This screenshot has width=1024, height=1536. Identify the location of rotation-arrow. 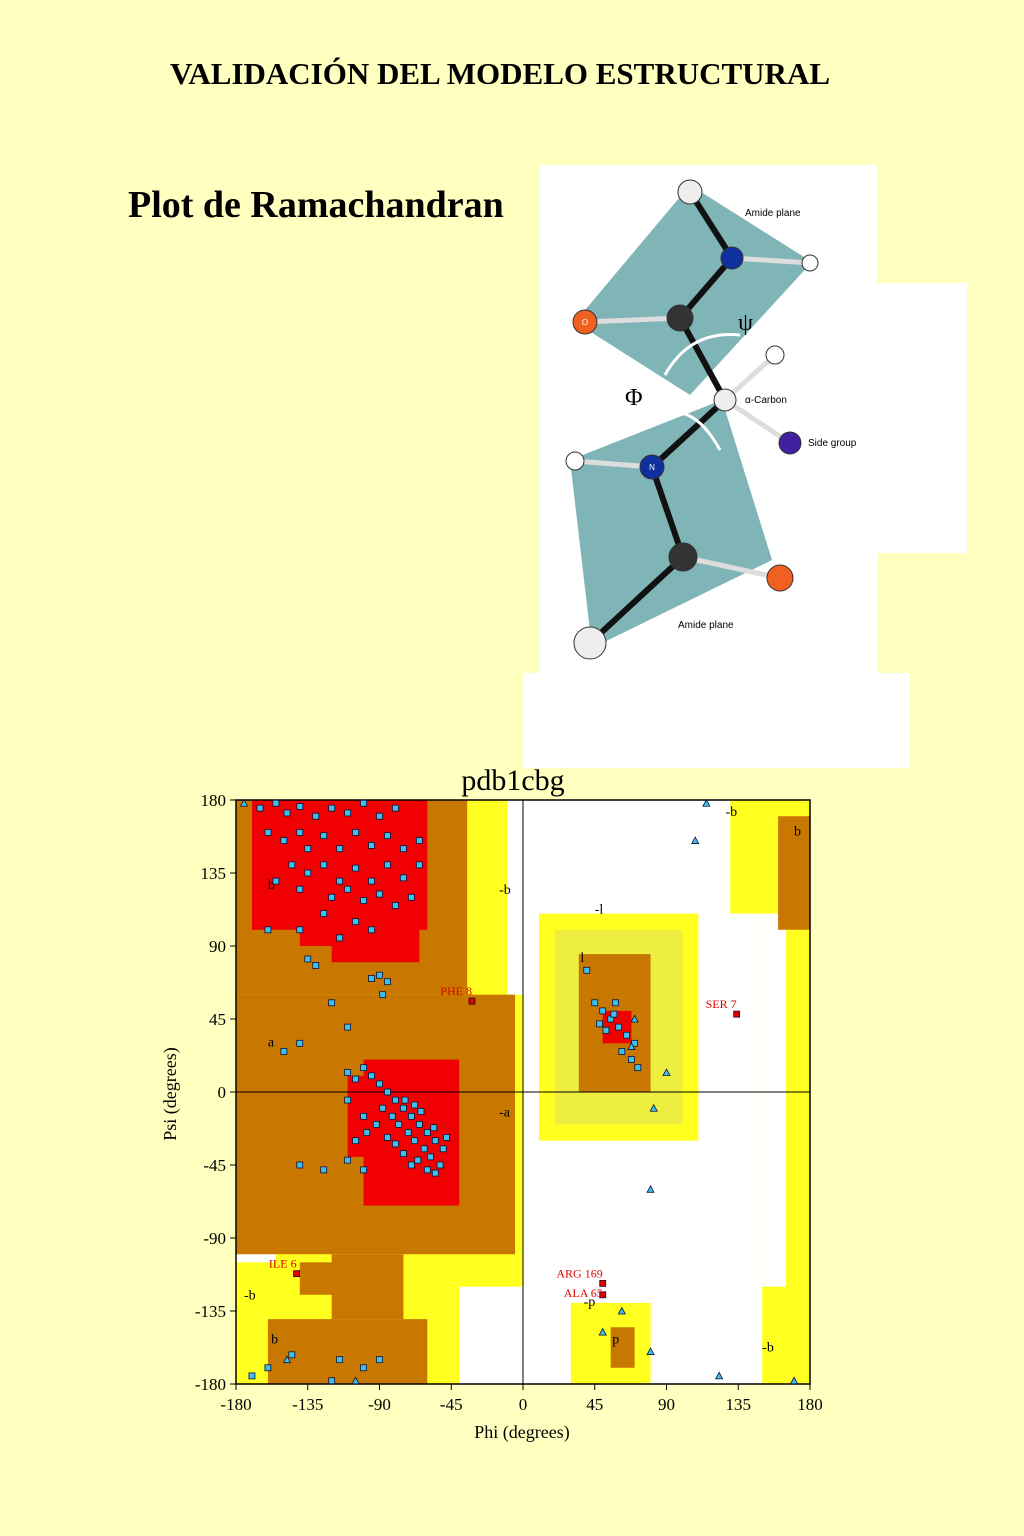
(702, 354).